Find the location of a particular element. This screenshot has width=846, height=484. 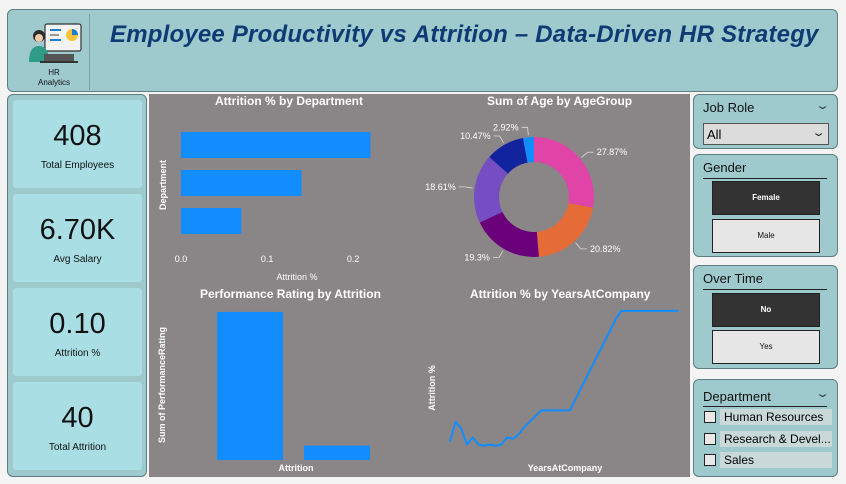

dept-x-tick: 0.0 is located at coordinates (181, 259).